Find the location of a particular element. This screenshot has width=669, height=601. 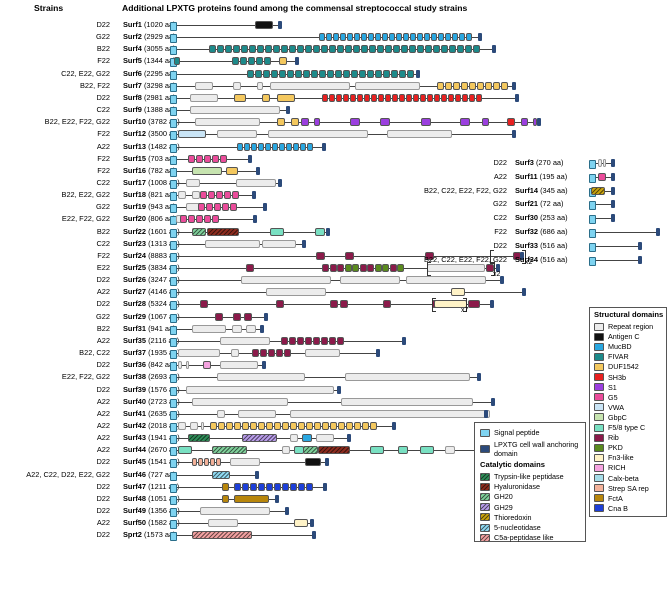

strain-label: B22 is located at coordinates (103, 231).